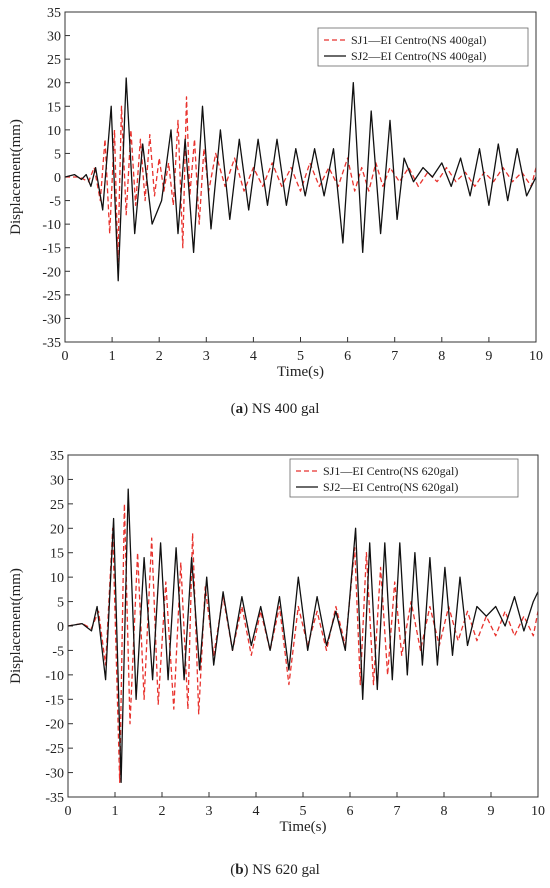 The height and width of the screenshot is (888, 550). Describe the element at coordinates (300, 356) in the screenshot. I see `chart-a-xtick-label: 5` at that location.